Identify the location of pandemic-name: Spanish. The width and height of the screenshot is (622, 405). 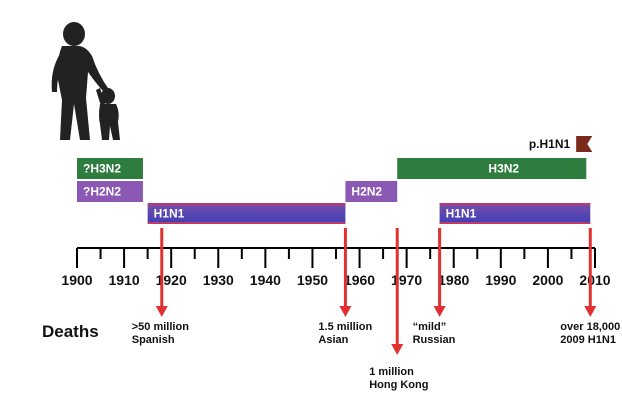
(153, 340).